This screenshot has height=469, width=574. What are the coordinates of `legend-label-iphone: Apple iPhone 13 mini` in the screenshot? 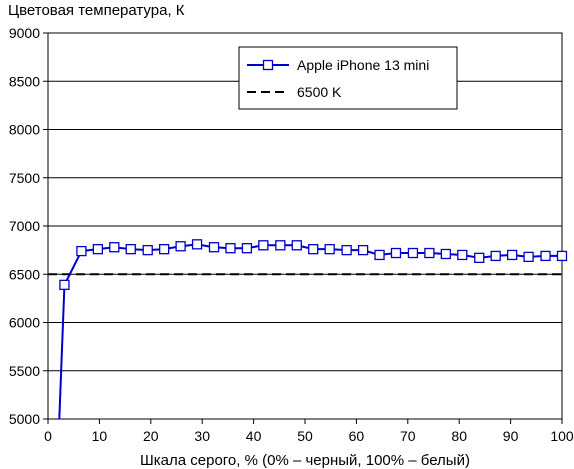 It's located at (363, 65).